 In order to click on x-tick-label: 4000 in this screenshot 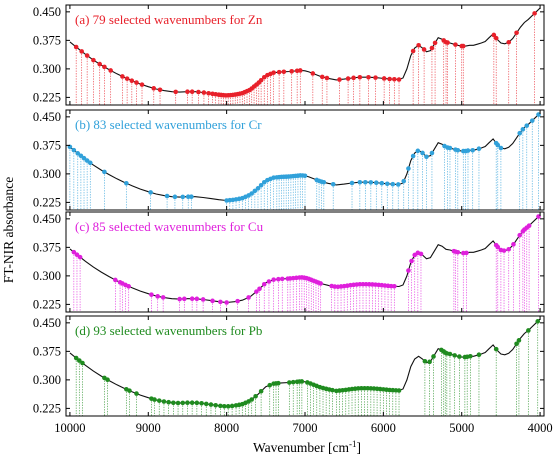, I will do `click(540, 428)`.